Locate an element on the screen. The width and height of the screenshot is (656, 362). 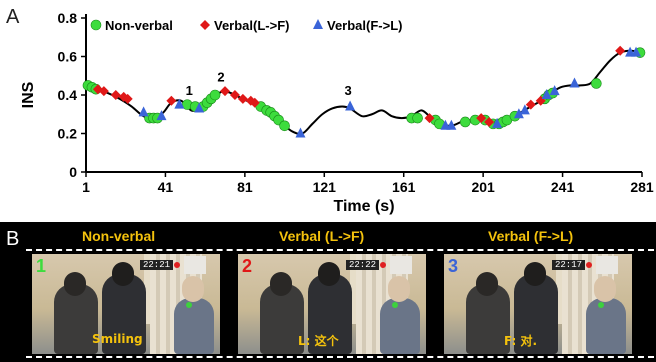
frame-timestamp: 22:17 is located at coordinates (569, 265).